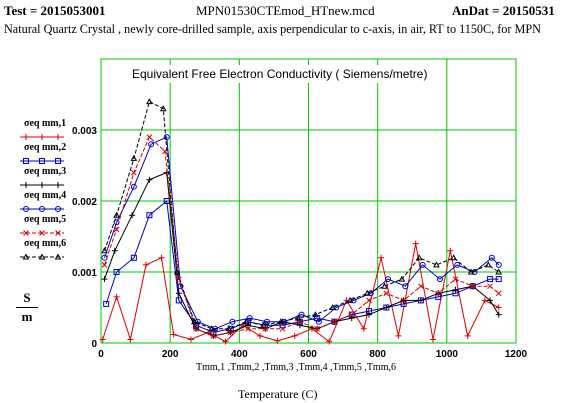  I want to click on legend-label: σeq mm,4, so click(45, 195).